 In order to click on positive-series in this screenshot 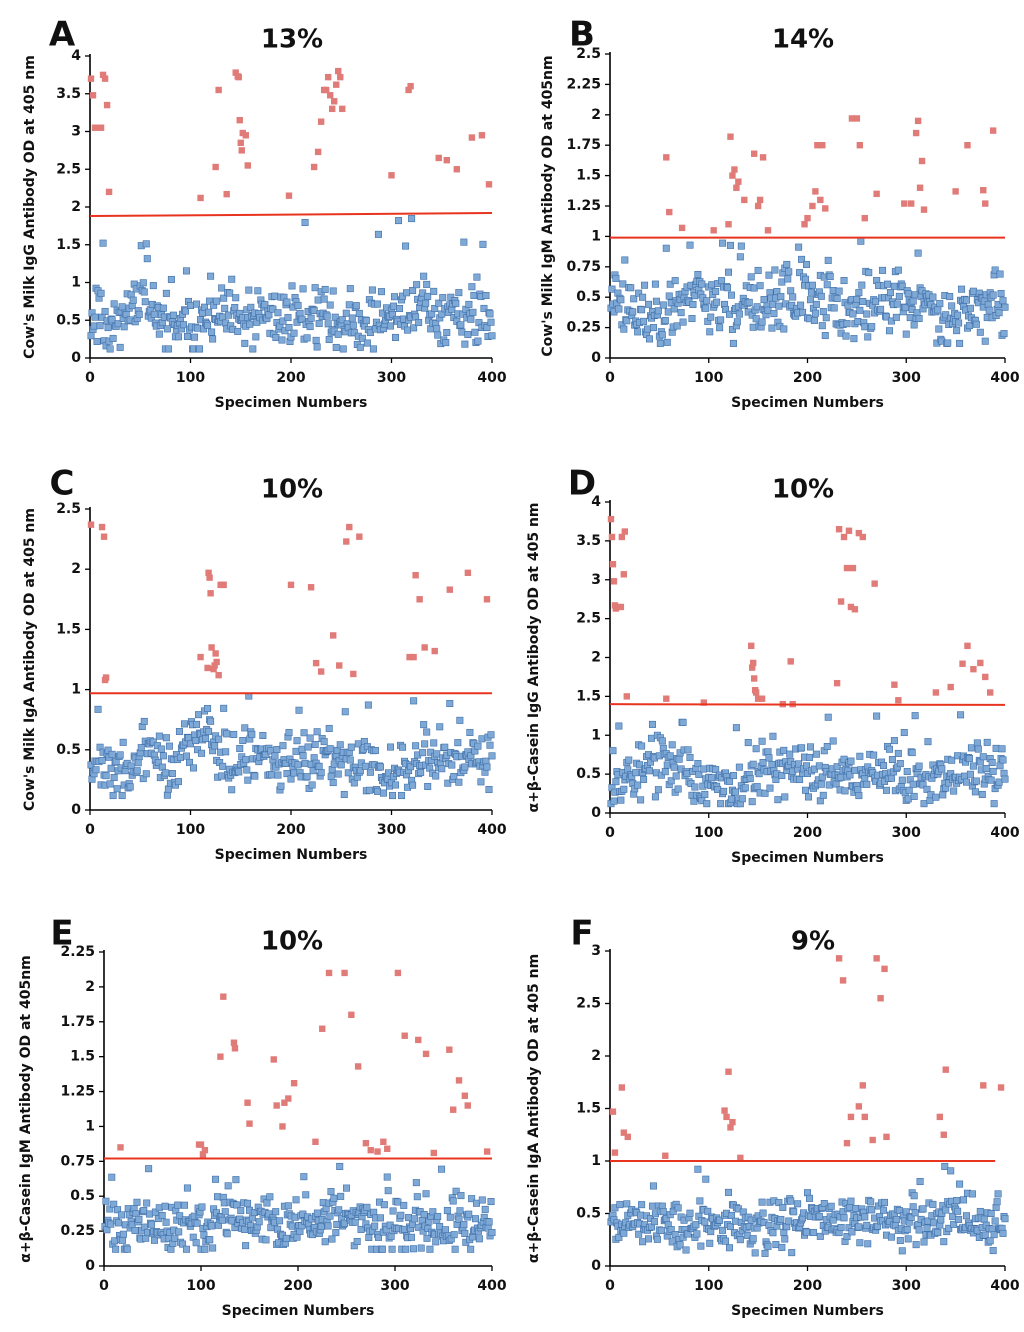, I will do `click(800, 611)`.